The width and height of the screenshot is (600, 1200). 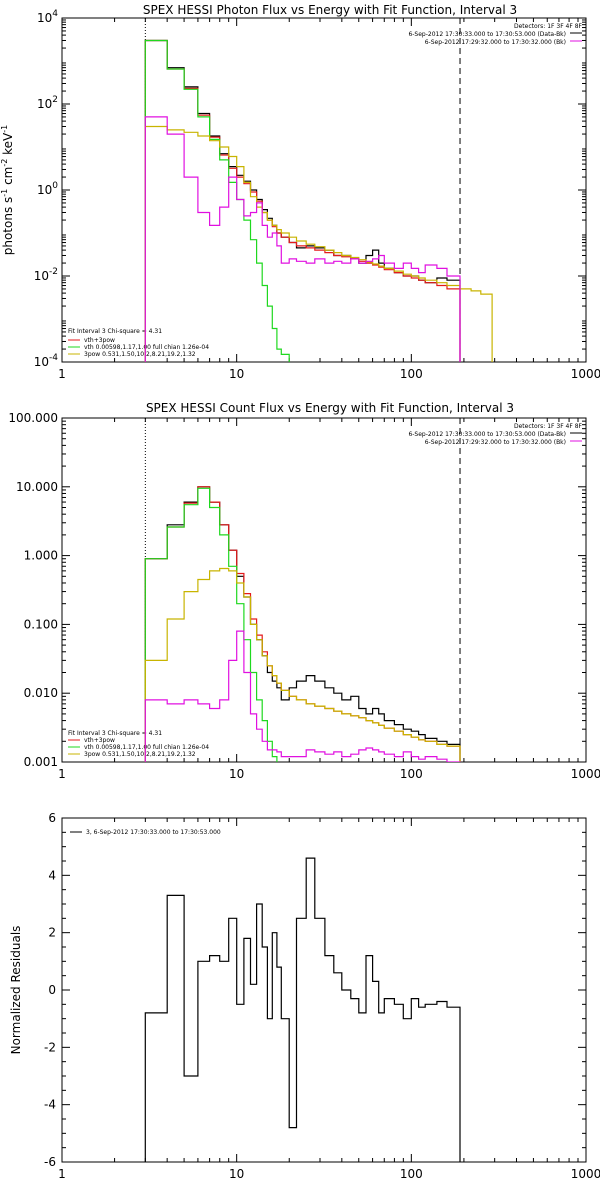 What do you see at coordinates (46, 275) in the screenshot?
I see `y-tick-label: 10⁻²` at bounding box center [46, 275].